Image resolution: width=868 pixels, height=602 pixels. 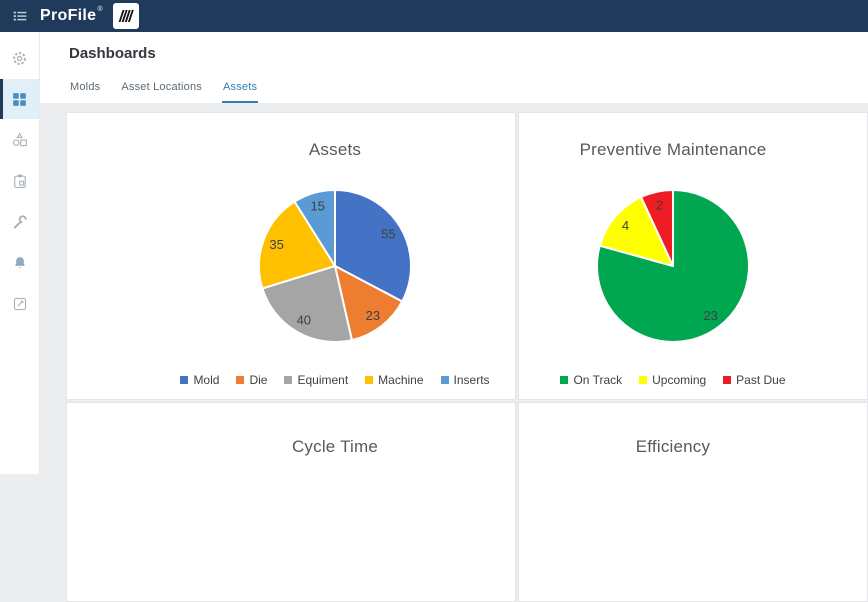 I want to click on sidebar-nav, so click(x=20, y=253).